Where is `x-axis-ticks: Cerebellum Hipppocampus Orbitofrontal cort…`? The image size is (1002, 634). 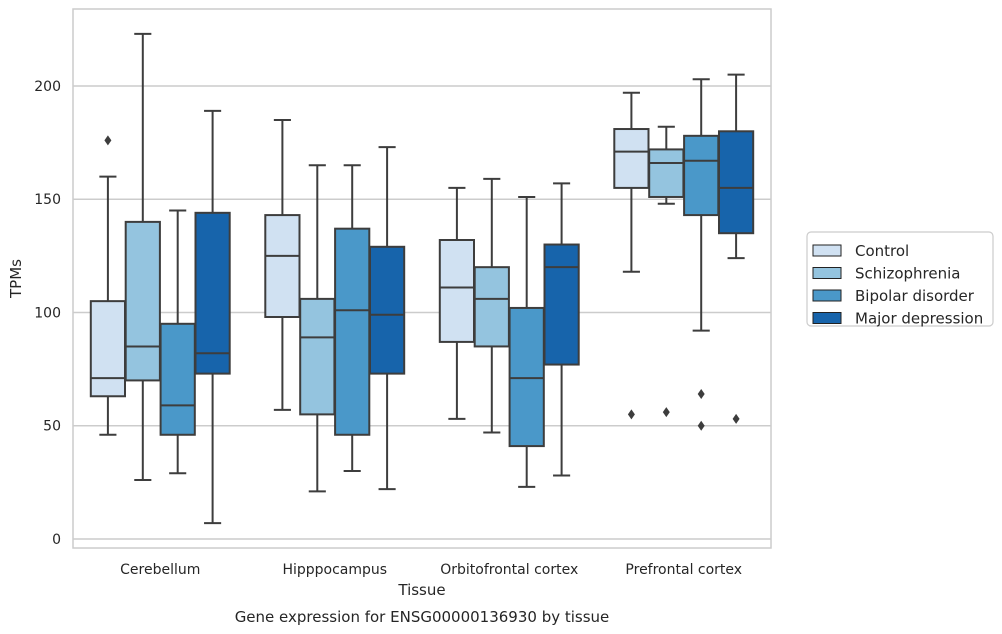
x-axis-ticks: Cerebellum Hipppocampus Orbitofrontal cort… is located at coordinates (431, 570).